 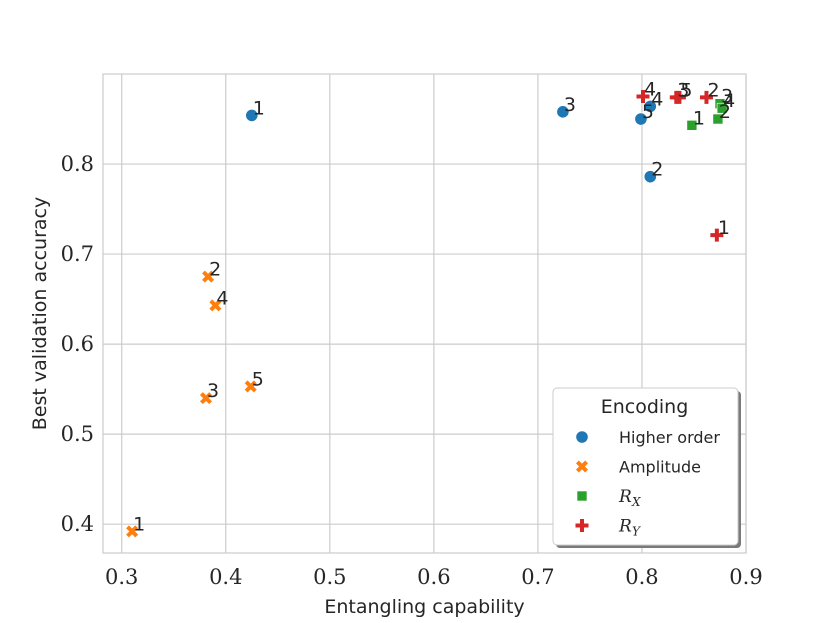 I want to click on y-tick-label: 0.4, so click(x=77, y=524).